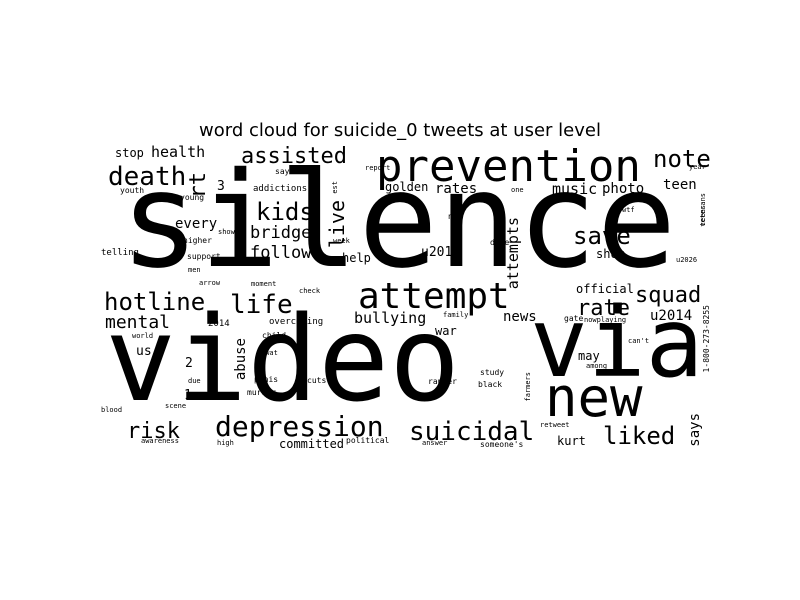  Describe the element at coordinates (120, 253) in the screenshot. I see `word-telling: telling` at that location.